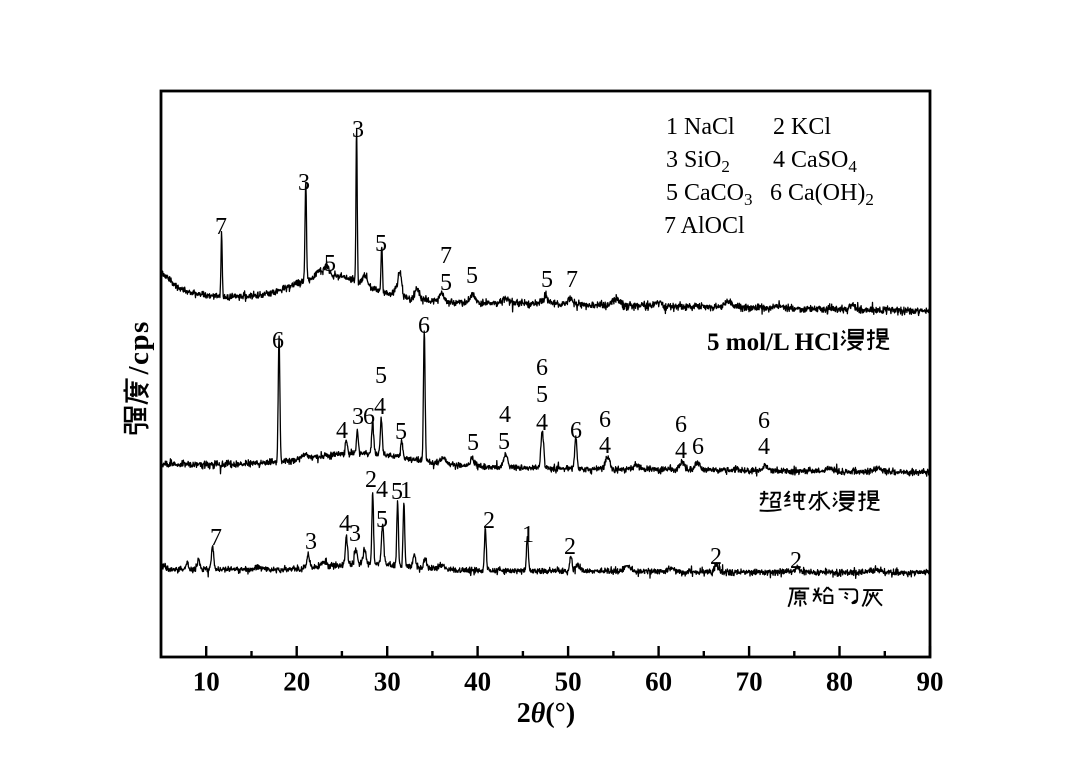 The image size is (1080, 758). What do you see at coordinates (658, 682) in the screenshot?
I see `svg-text: 60` at bounding box center [658, 682].